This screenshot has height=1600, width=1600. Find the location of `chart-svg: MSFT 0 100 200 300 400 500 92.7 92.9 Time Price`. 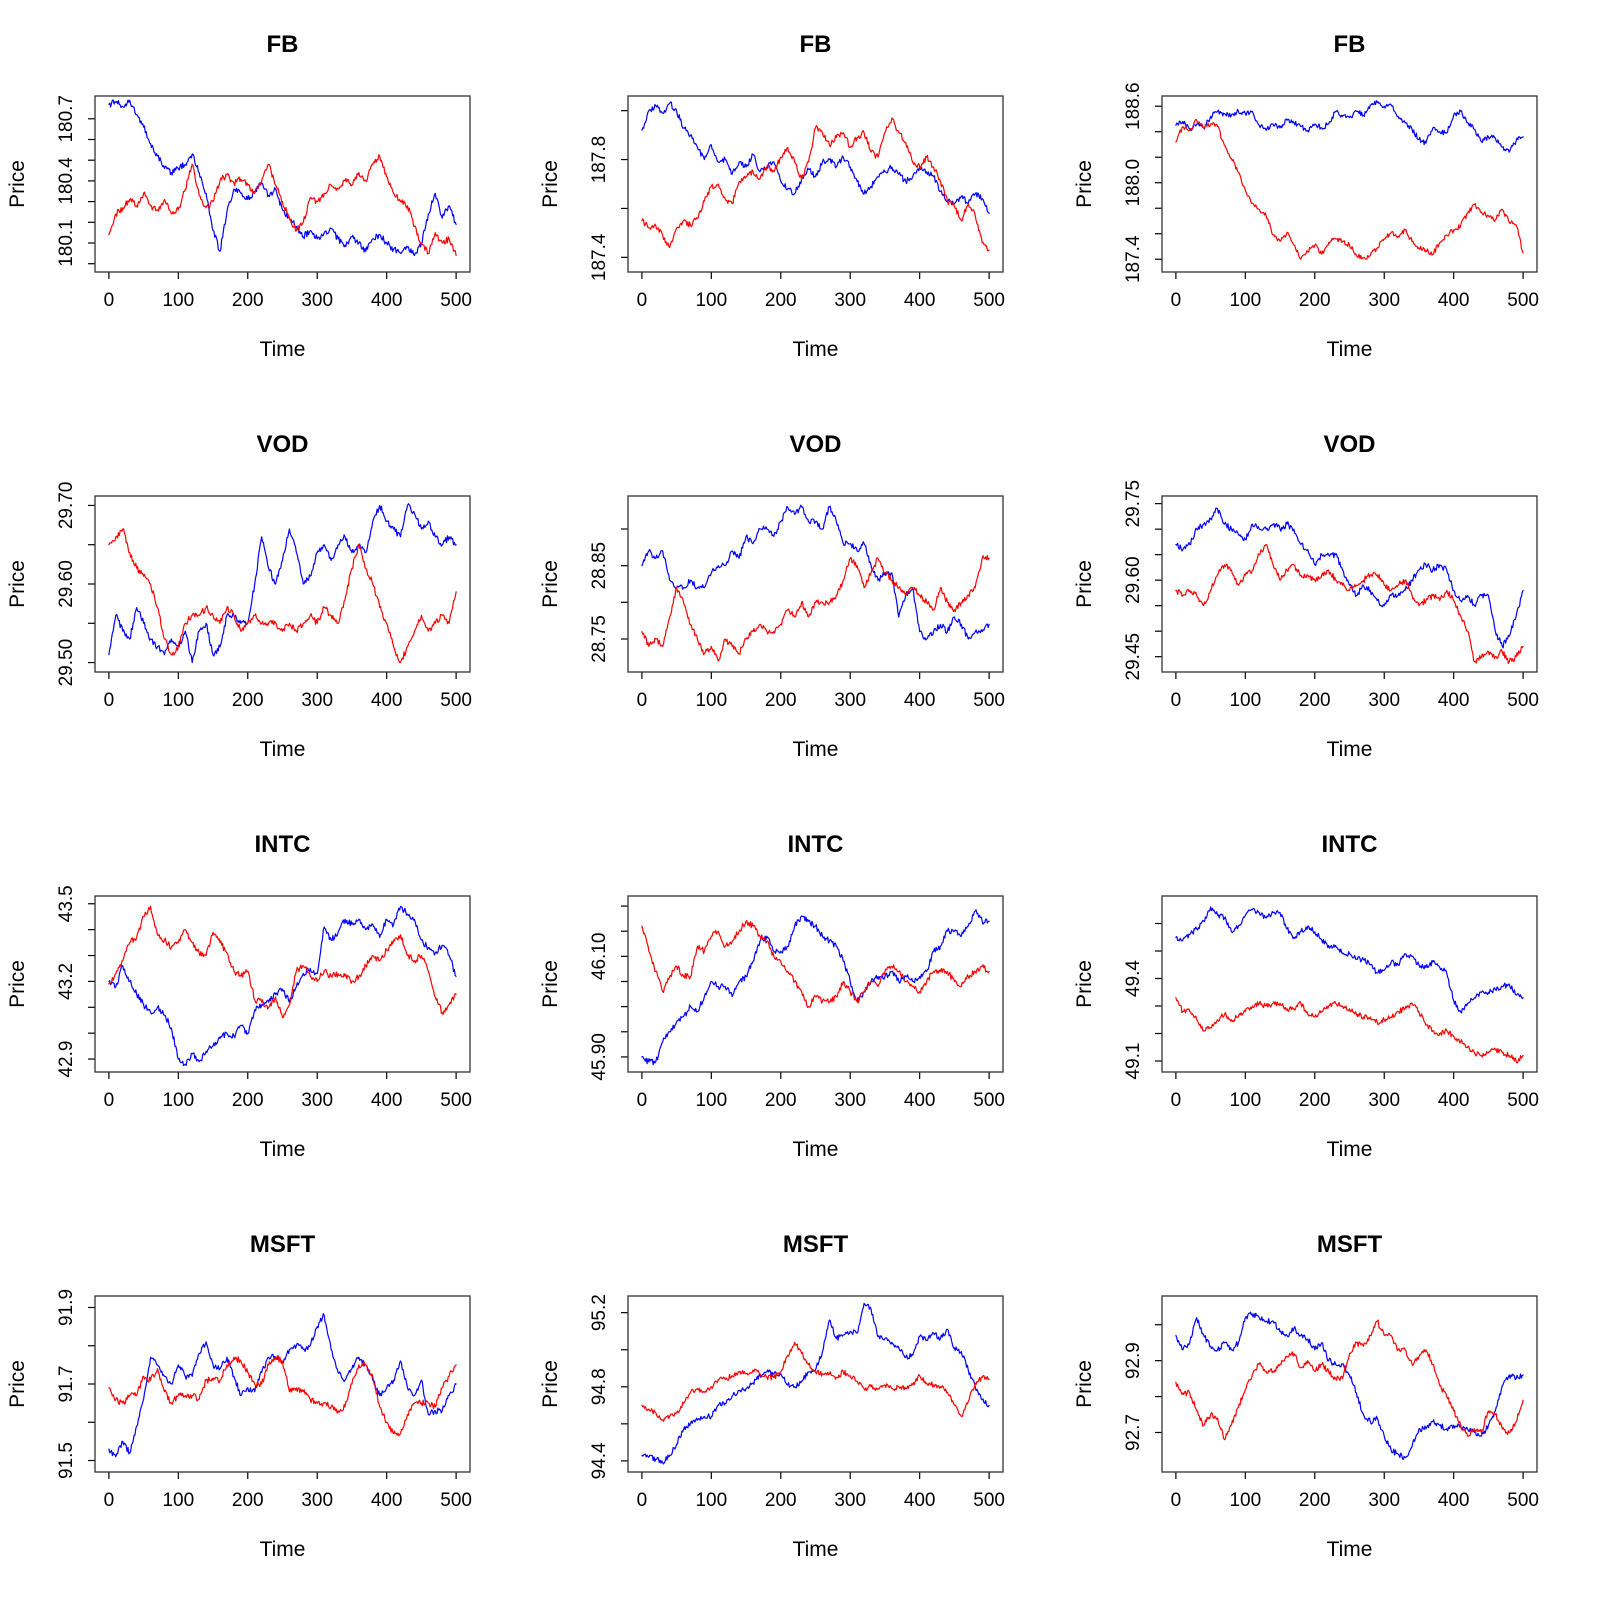

chart-svg: MSFT 0 100 200 300 400 500 92.7 92.9 Time Price is located at coordinates (1306, 1396).